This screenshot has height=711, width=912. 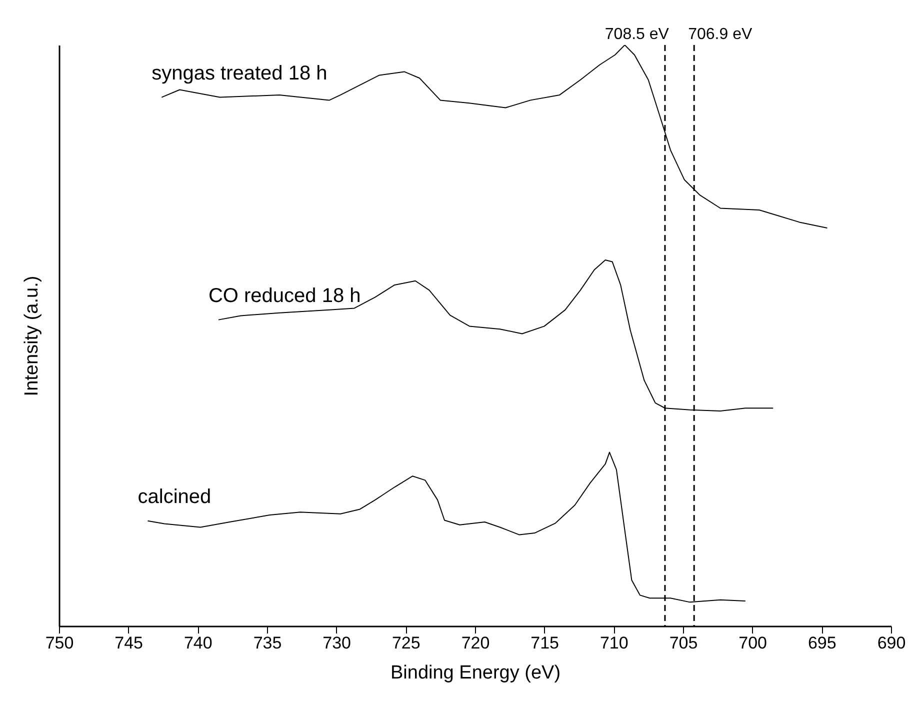 I want to click on x-tick-label: 725, so click(x=406, y=643).